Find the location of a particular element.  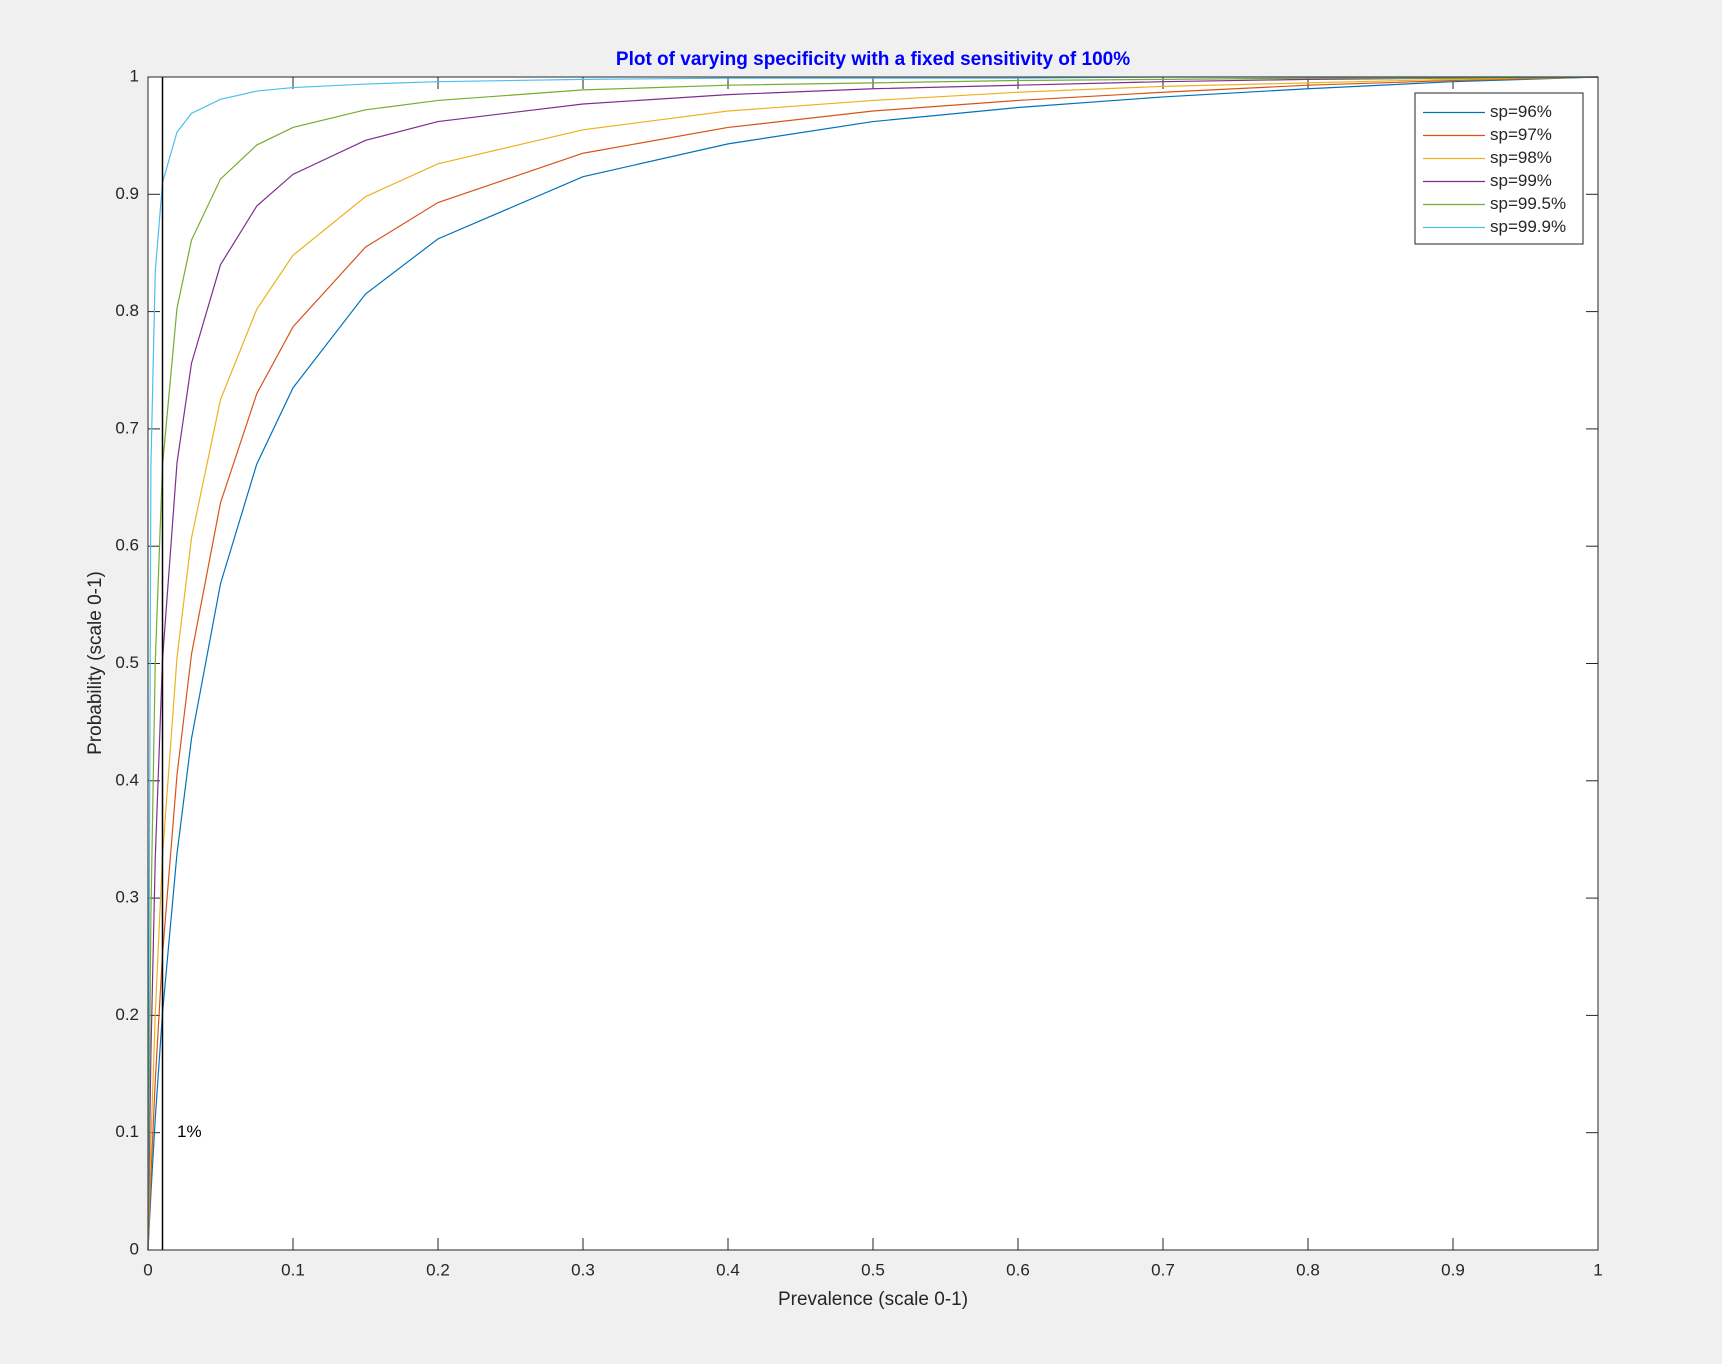

x-tick-label: 0.9 is located at coordinates (1453, 1269).